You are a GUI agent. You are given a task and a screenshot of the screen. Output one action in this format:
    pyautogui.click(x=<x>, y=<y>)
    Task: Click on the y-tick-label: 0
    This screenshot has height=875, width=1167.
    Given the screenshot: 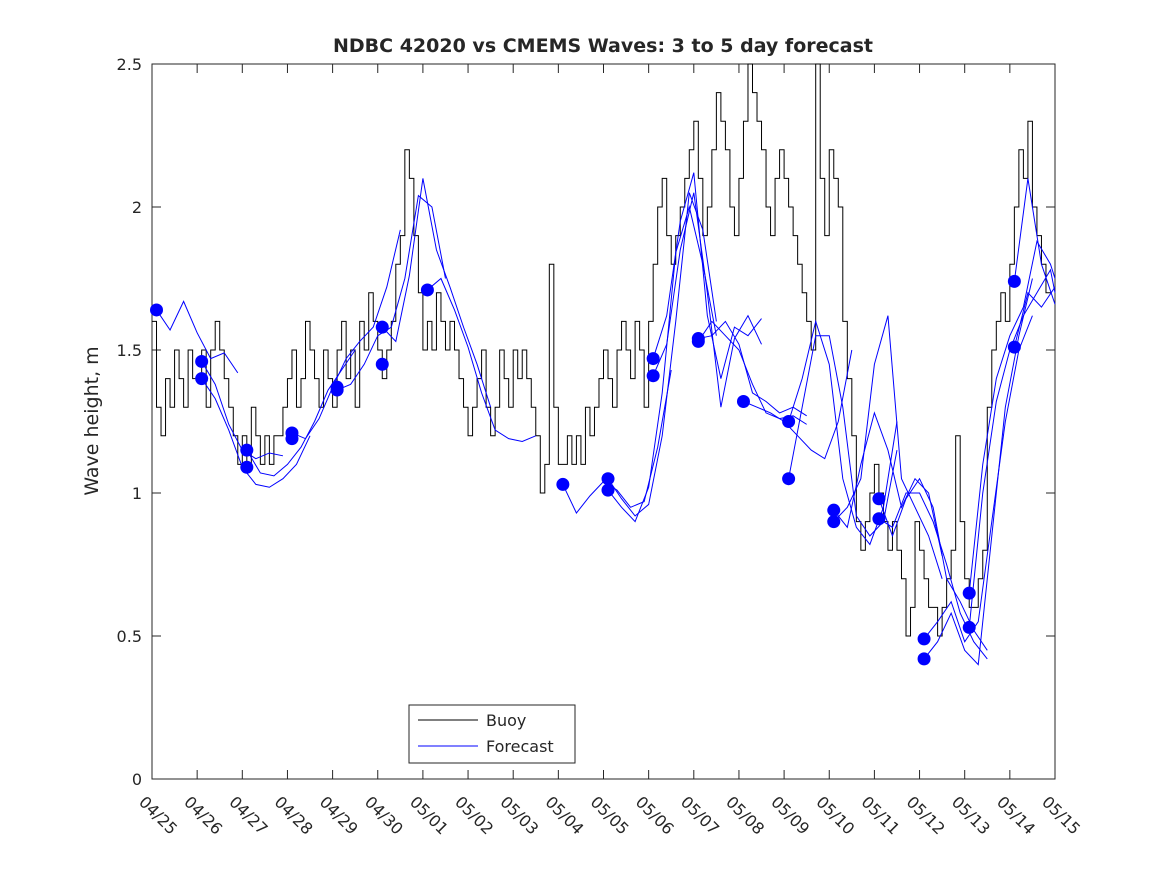 What is the action you would take?
    pyautogui.click(x=137, y=779)
    